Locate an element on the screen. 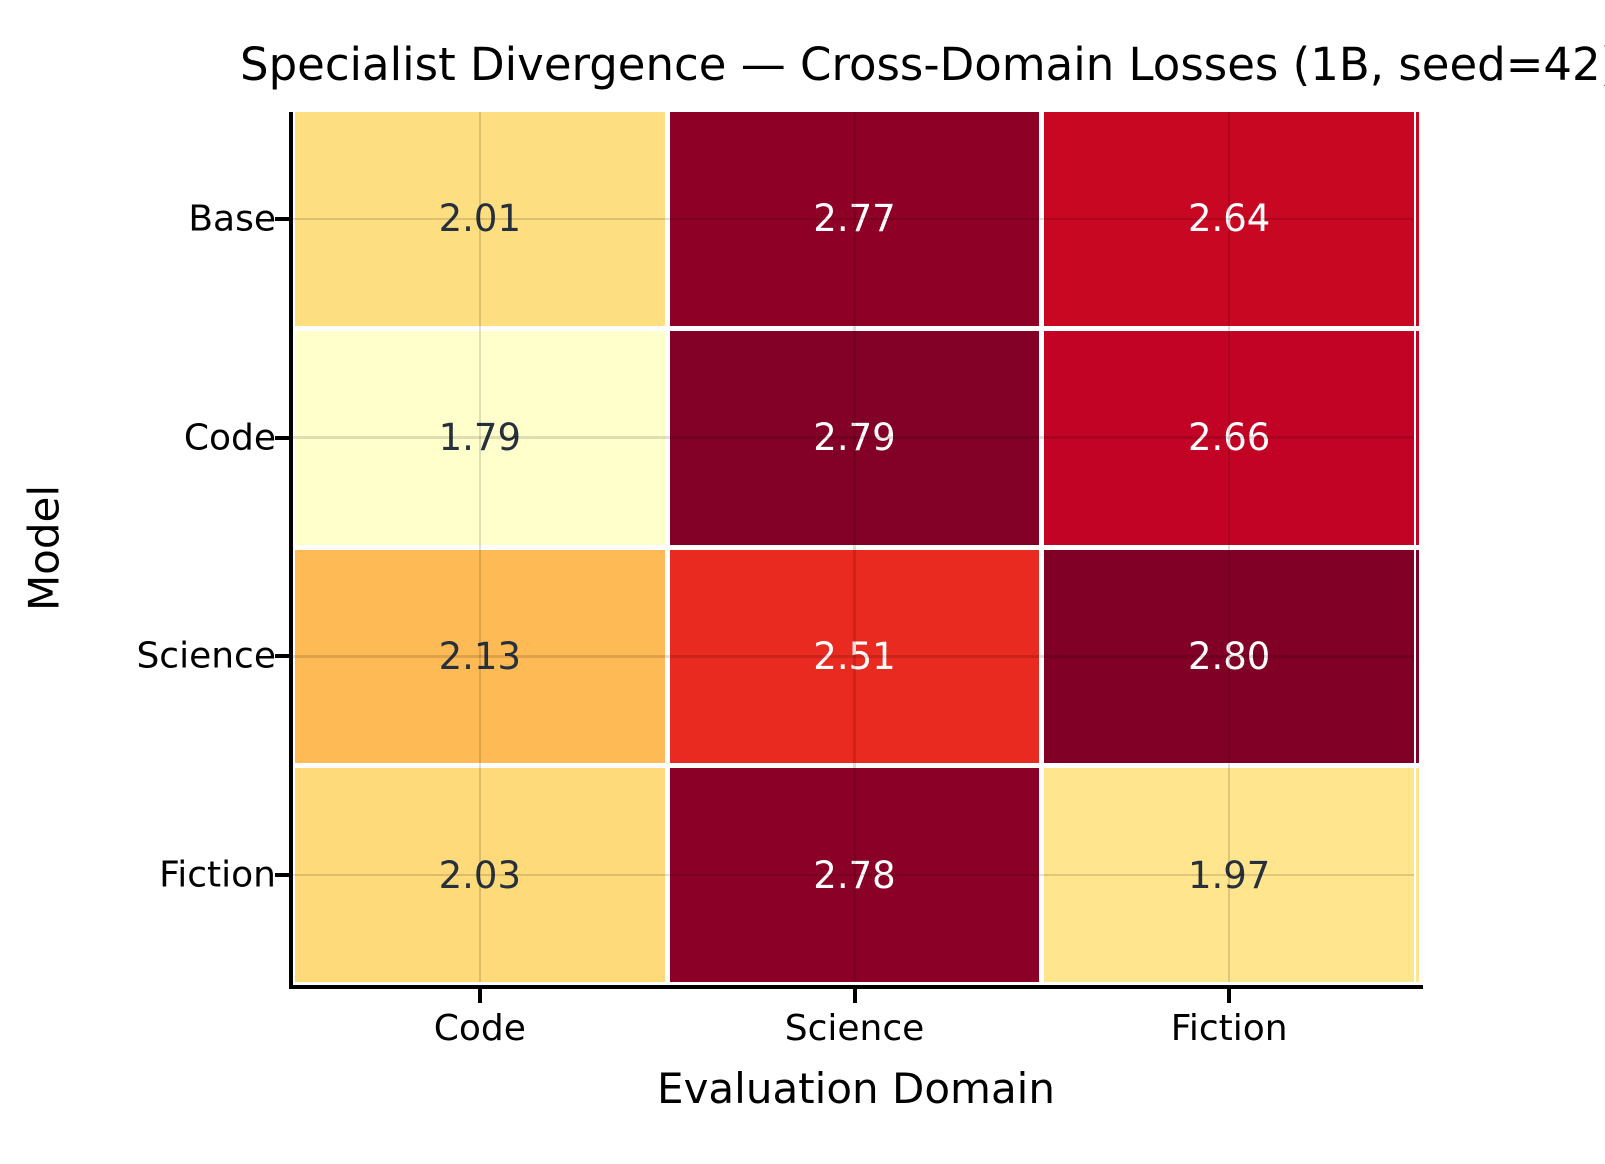  cell-value: 1.79 is located at coordinates (480, 438).